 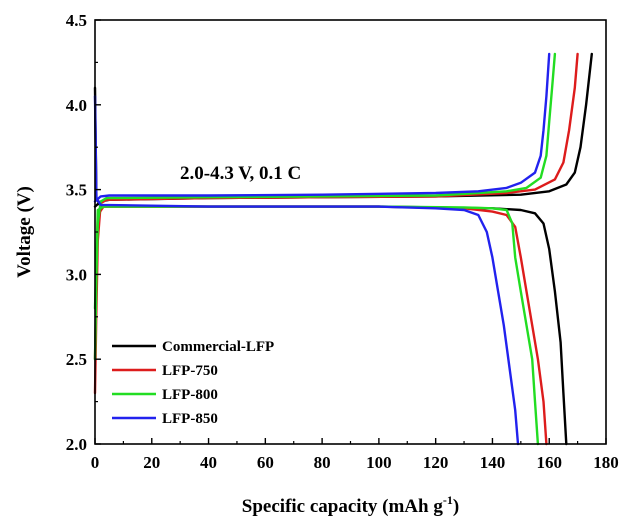 What do you see at coordinates (190, 419) in the screenshot?
I see `legend-label-3: LFP-850` at bounding box center [190, 419].